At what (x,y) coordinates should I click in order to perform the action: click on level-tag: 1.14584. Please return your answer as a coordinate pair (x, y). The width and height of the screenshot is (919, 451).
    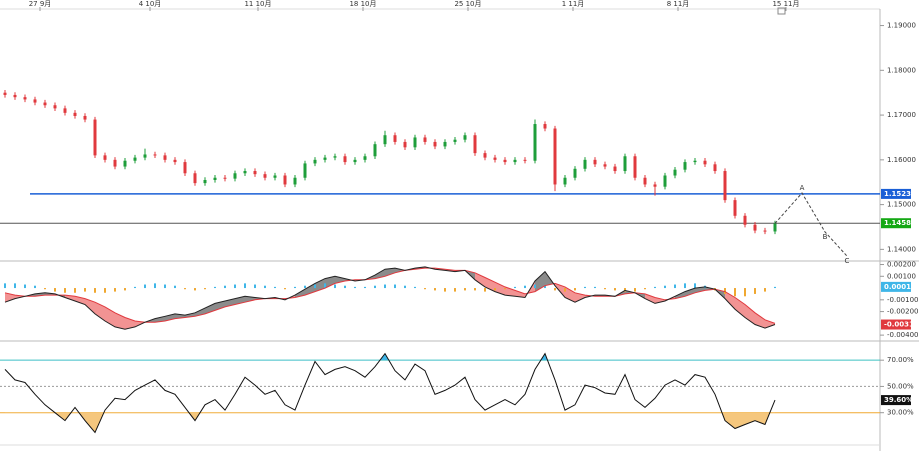
    Looking at the image, I should click on (900, 223).